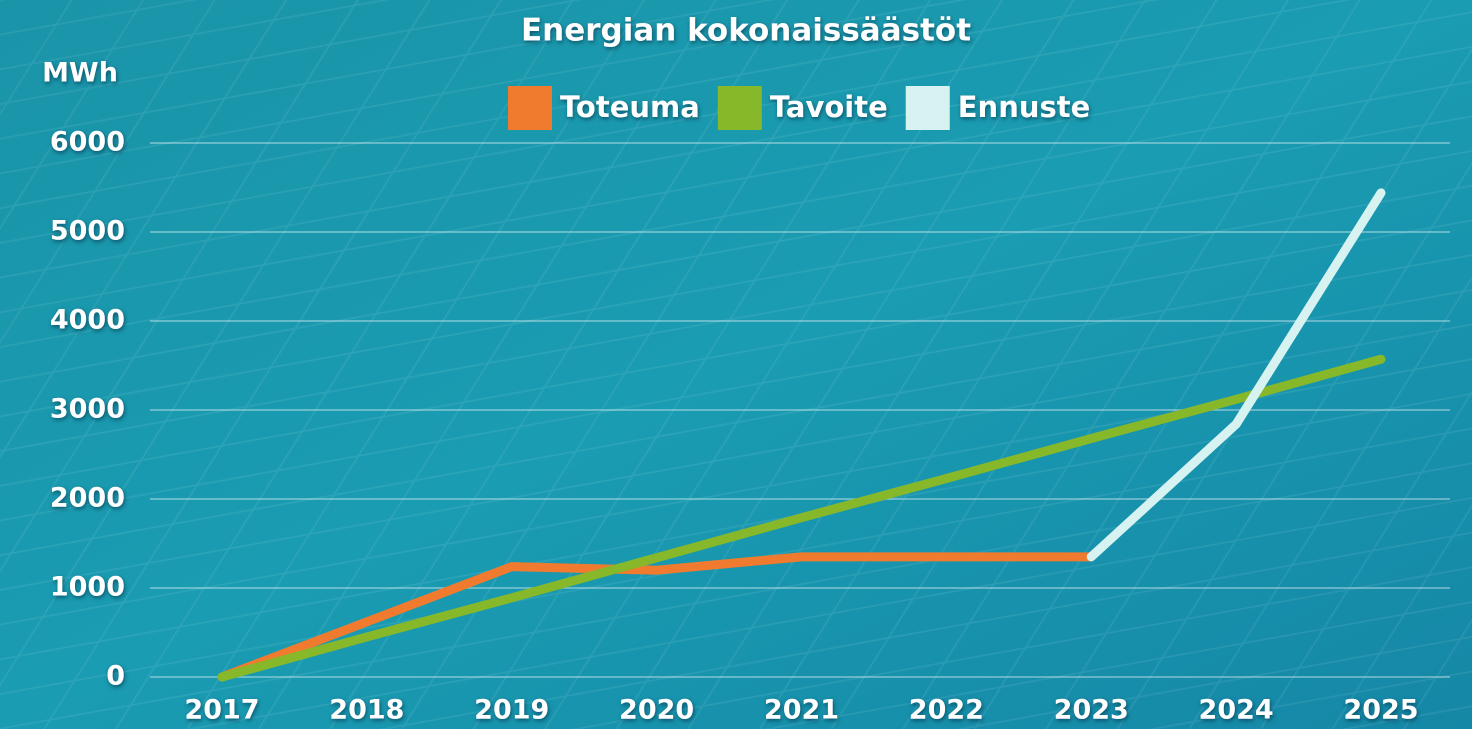  Describe the element at coordinates (511, 710) in the screenshot. I see `x-tick-label: 2019` at that location.